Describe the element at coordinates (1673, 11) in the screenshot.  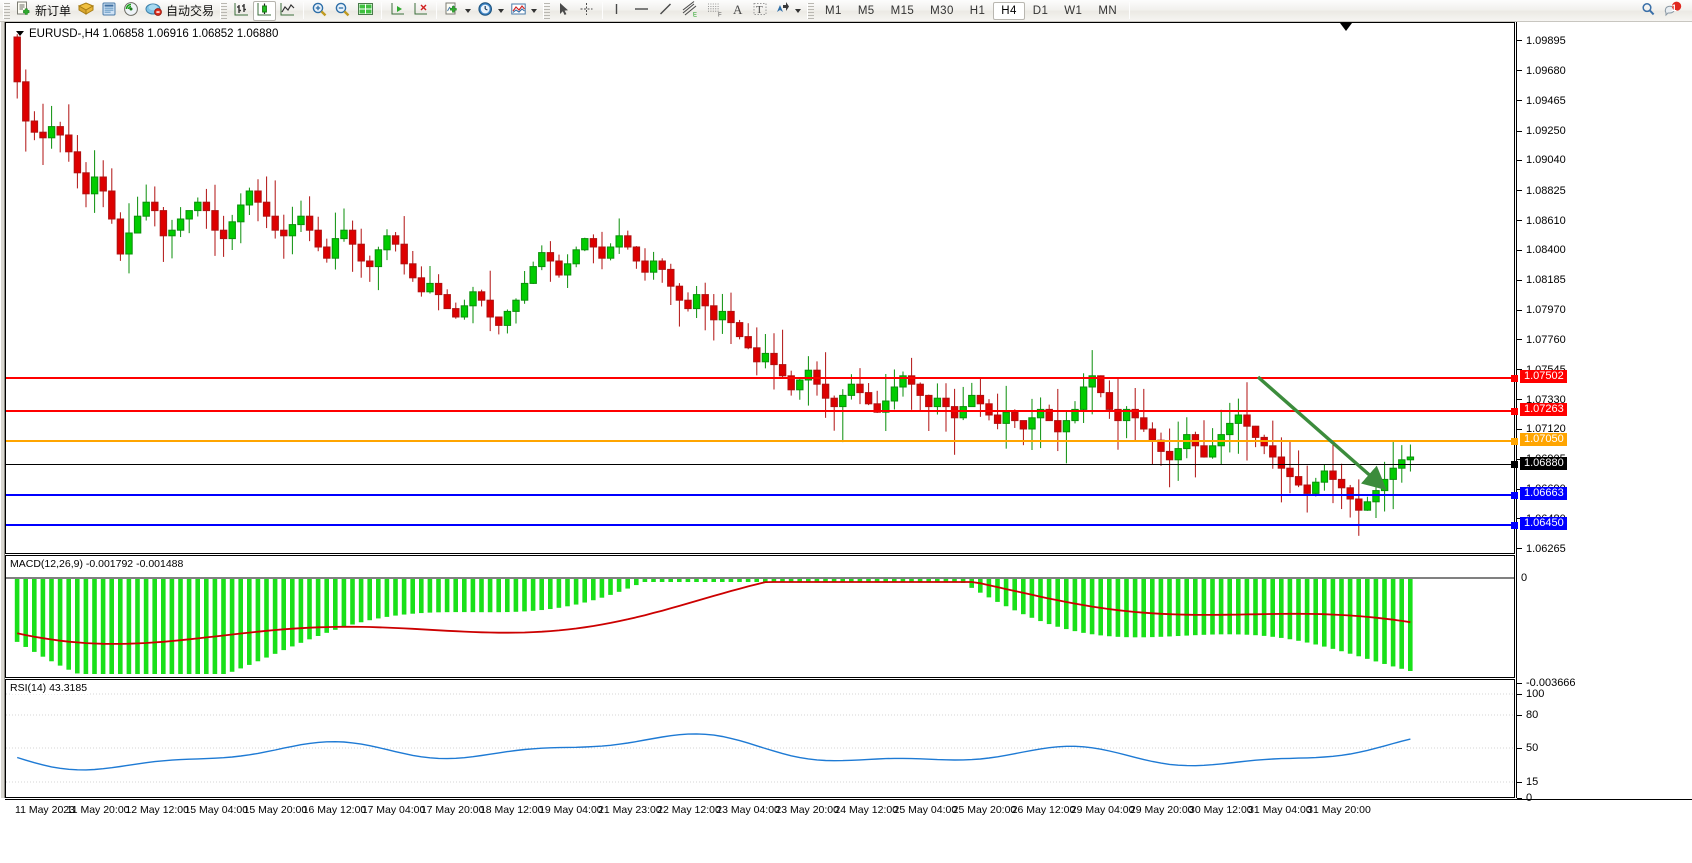
I see `notifications-button: 1` at that location.